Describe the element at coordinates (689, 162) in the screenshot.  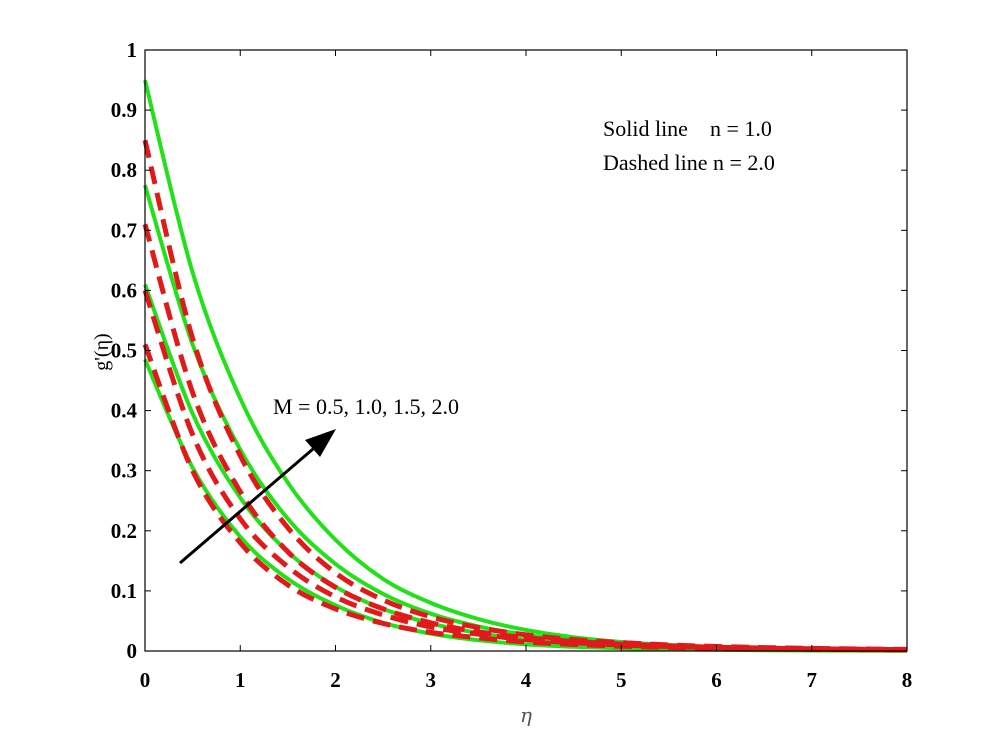
I see `legend-dashed-line: Dashed line n = 2.0` at that location.